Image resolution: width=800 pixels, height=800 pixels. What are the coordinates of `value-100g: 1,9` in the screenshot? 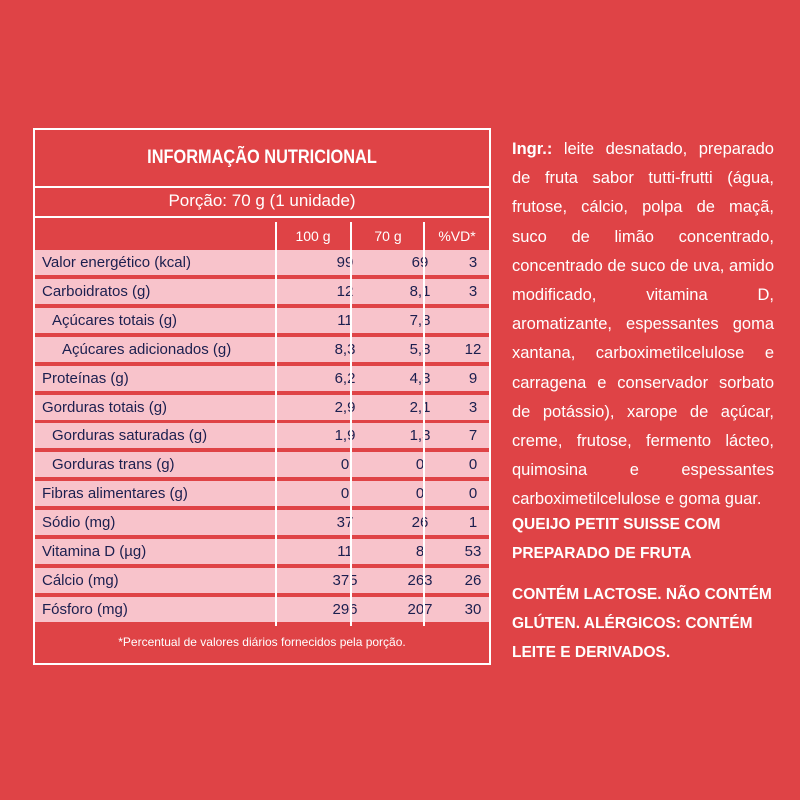 It's located at (345, 436).